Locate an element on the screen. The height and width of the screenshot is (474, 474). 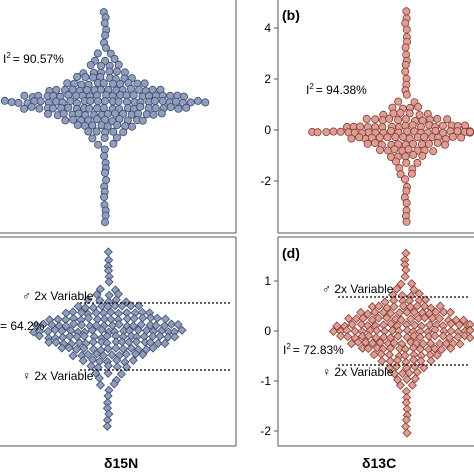
panel-d-male-label: ♂ 2x Variable is located at coordinates (358, 289).